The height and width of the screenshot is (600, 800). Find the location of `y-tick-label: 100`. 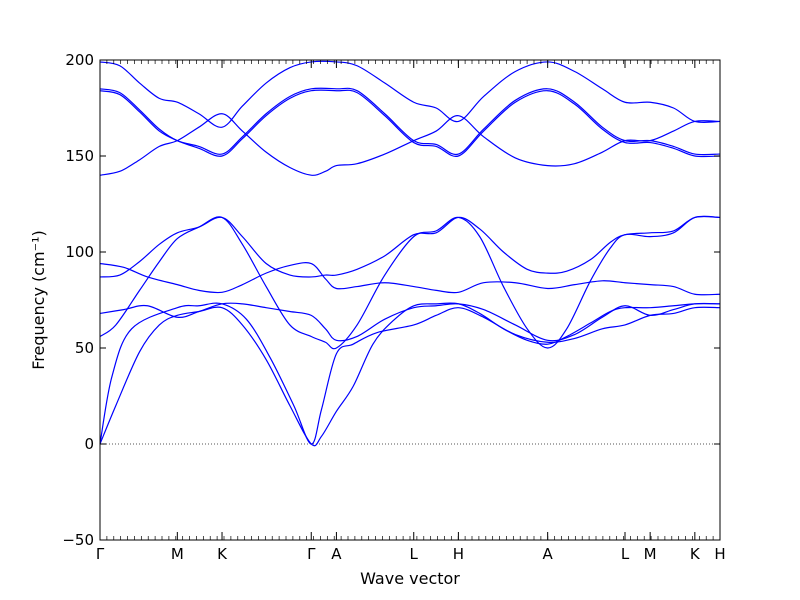

y-tick-label: 100 is located at coordinates (79, 252).